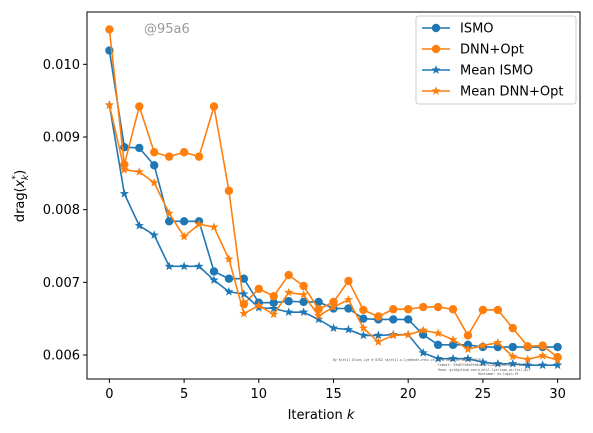 The height and width of the screenshot is (433, 593). What do you see at coordinates (333, 394) in the screenshot?
I see `x-tick-label: 15` at bounding box center [333, 394].